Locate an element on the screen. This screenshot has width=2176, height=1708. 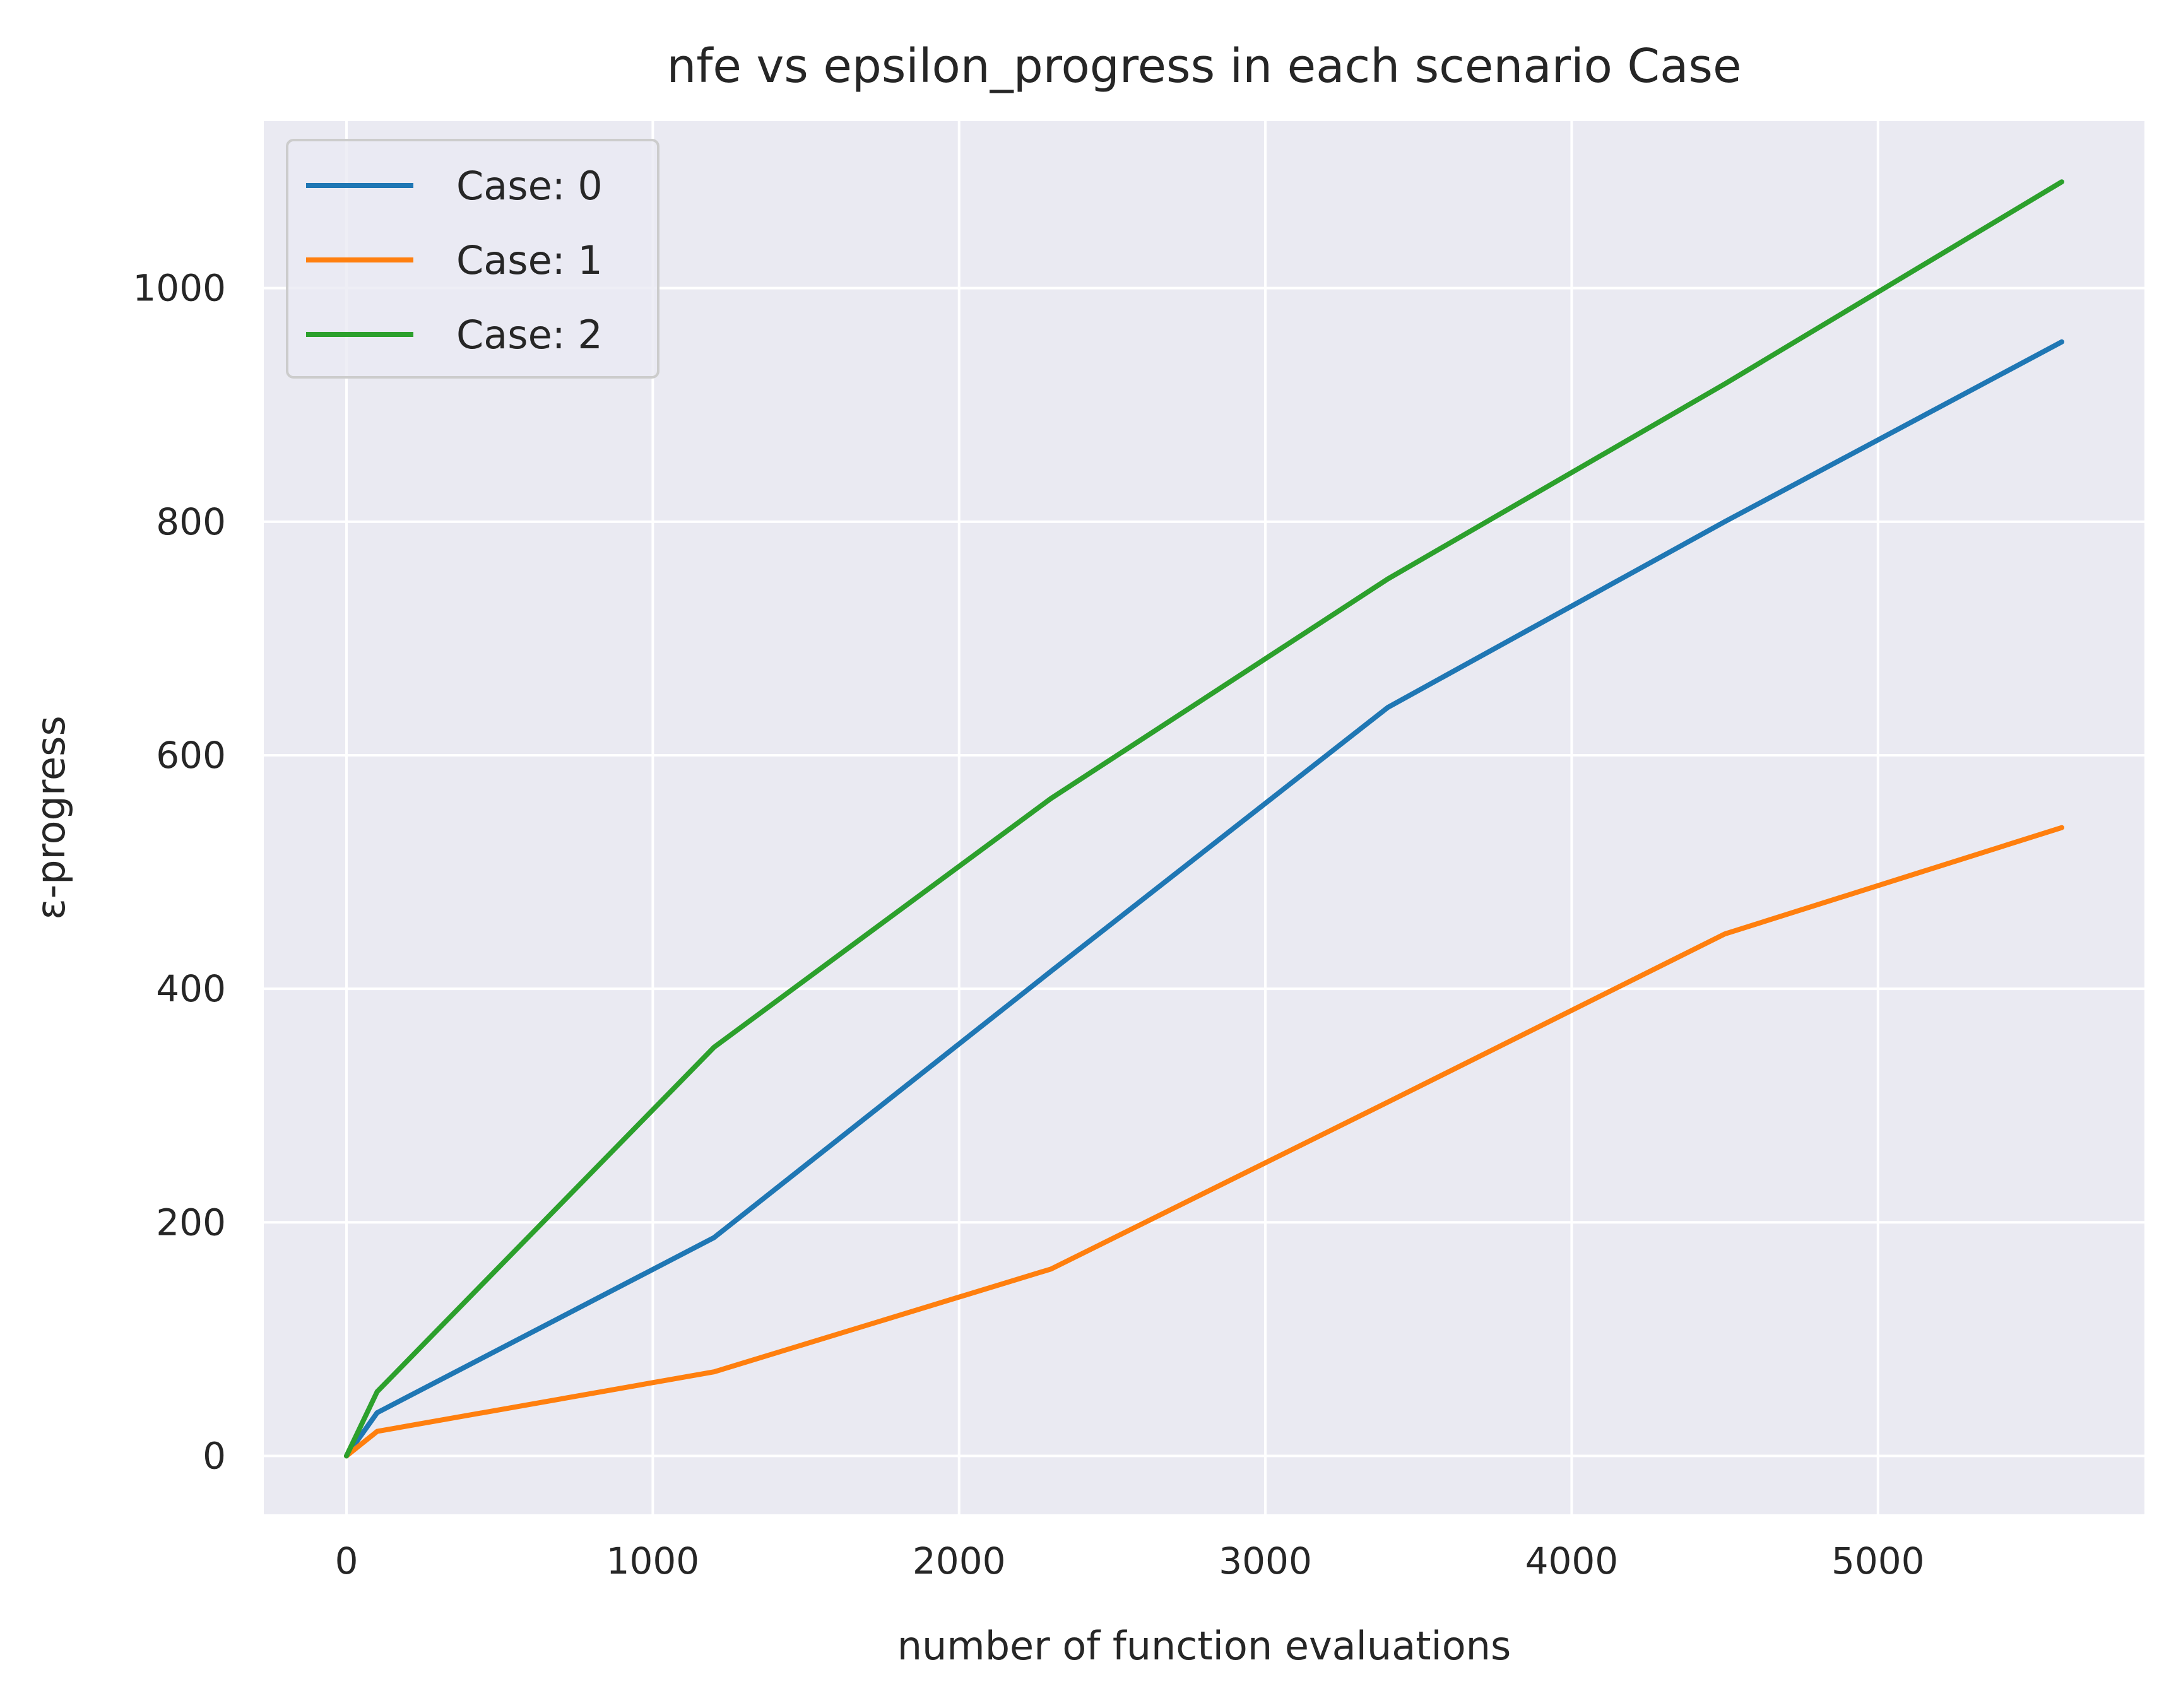
y-tick-label: 400 is located at coordinates (191, 988).